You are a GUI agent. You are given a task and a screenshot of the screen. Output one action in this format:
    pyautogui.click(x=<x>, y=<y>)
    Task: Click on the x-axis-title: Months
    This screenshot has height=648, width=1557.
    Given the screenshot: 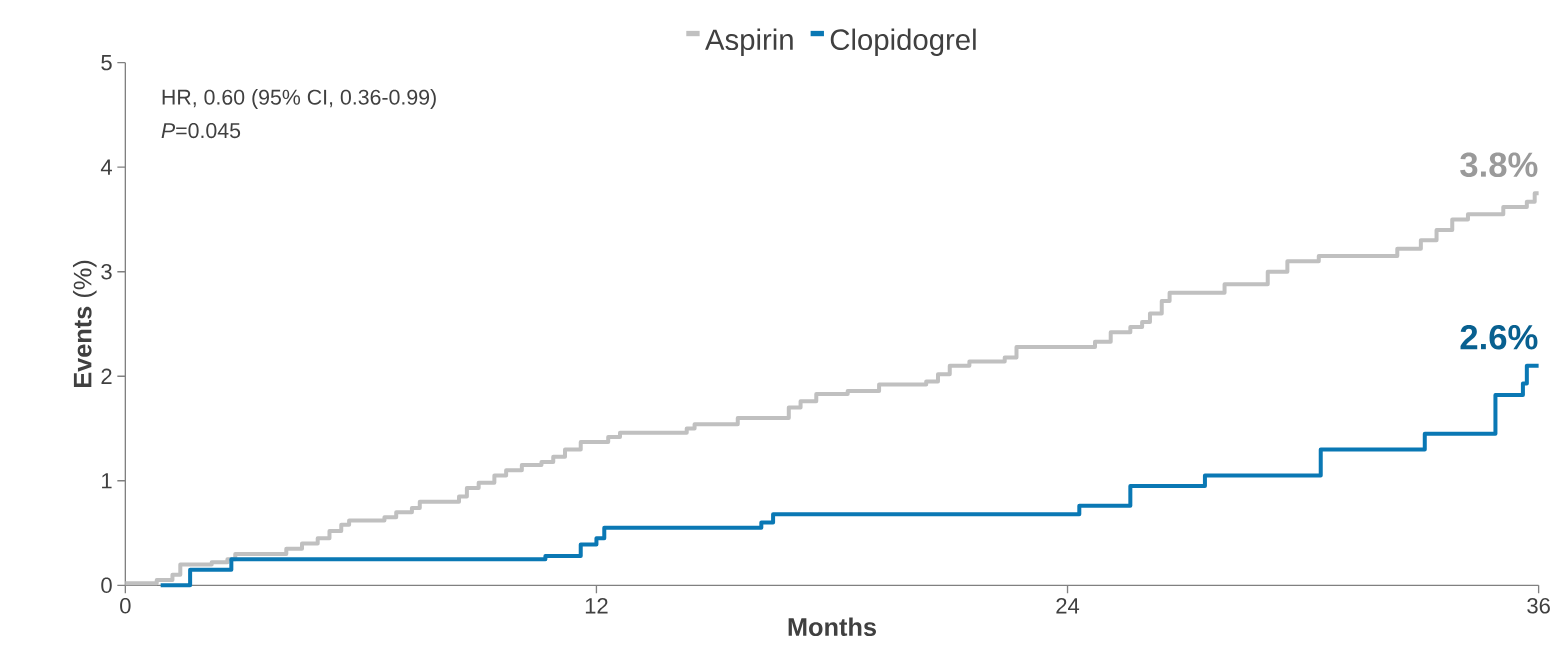 What is the action you would take?
    pyautogui.click(x=832, y=627)
    